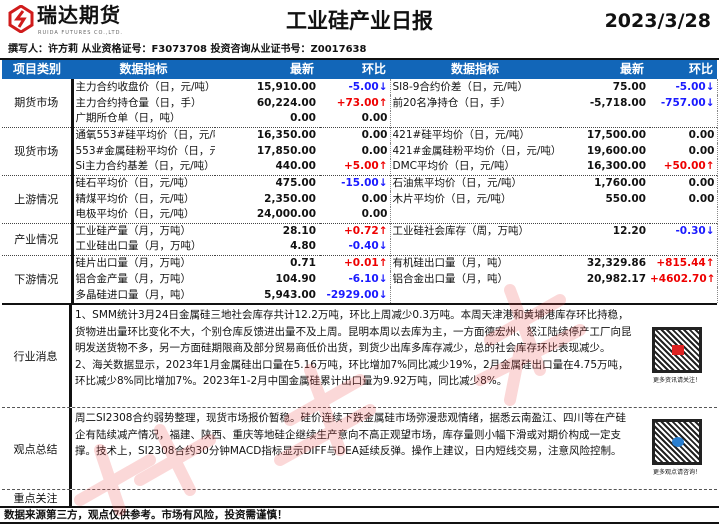 The height and width of the screenshot is (531, 719). What do you see at coordinates (475, 134) in the screenshot?
I see `indicator-name: 421#硅平均价（日，元/吨）` at bounding box center [475, 134].